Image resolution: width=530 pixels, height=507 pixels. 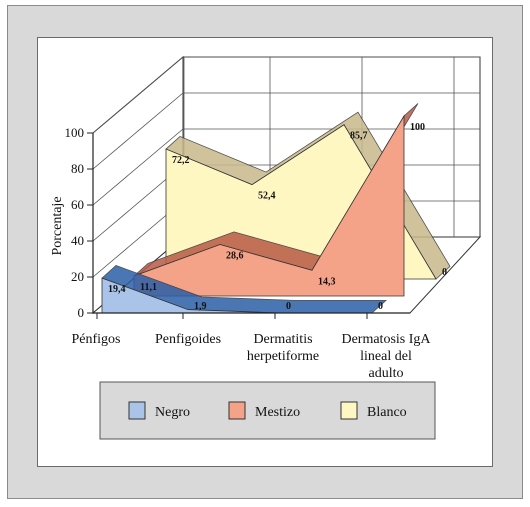 What do you see at coordinates (283, 356) in the screenshot?
I see `x-tick-label: herpetiforme` at bounding box center [283, 356].